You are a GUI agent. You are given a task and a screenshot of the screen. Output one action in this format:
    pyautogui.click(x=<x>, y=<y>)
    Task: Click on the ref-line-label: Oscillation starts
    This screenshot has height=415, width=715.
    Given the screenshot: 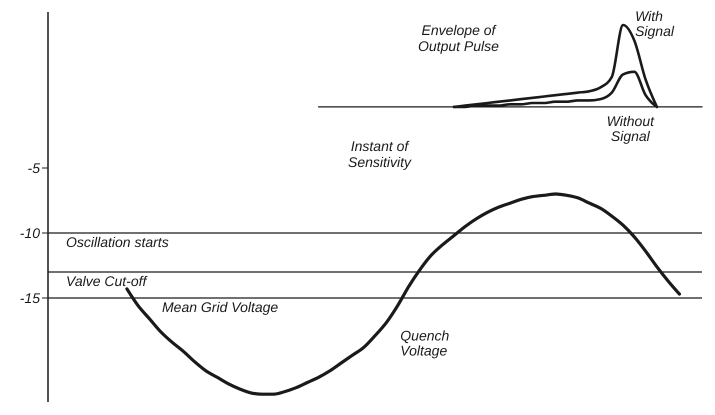 What is the action you would take?
    pyautogui.click(x=117, y=242)
    